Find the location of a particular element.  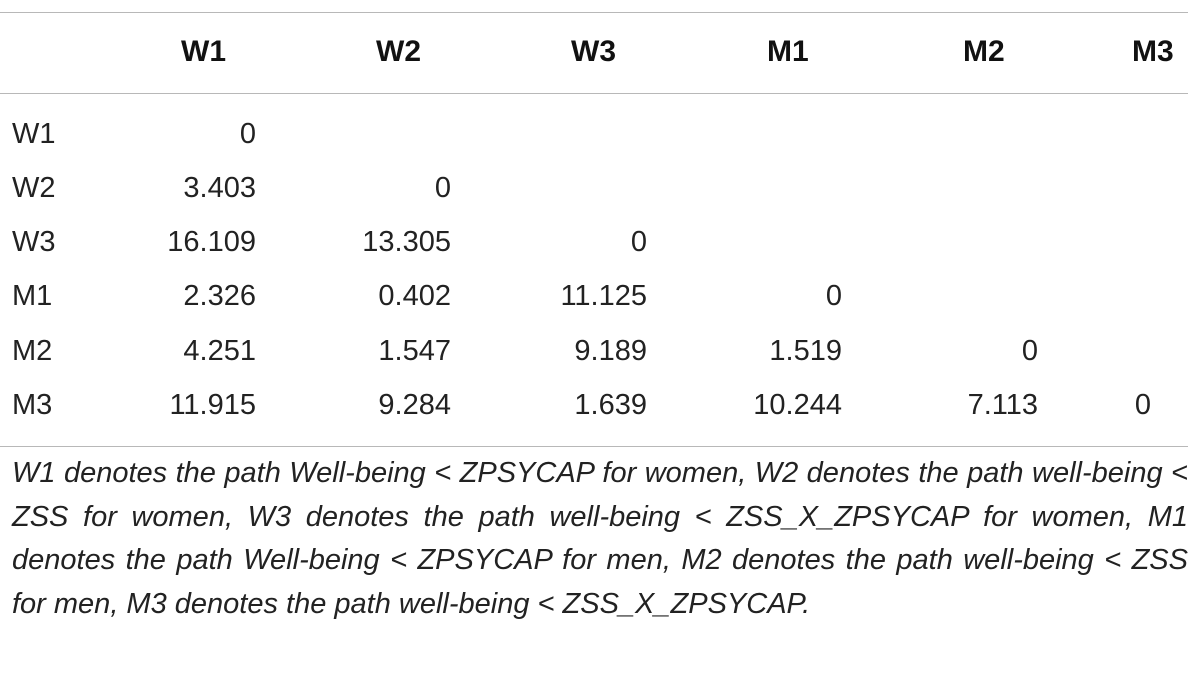

column-header-w1: W1 is located at coordinates (203, 51).